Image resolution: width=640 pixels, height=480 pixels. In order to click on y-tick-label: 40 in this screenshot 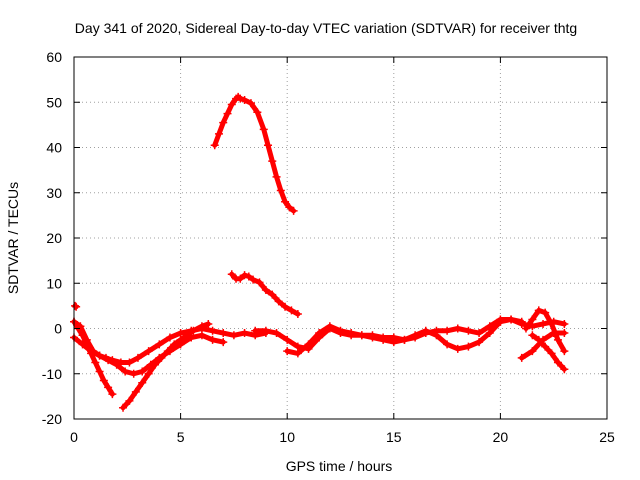, I will do `click(54, 148)`.